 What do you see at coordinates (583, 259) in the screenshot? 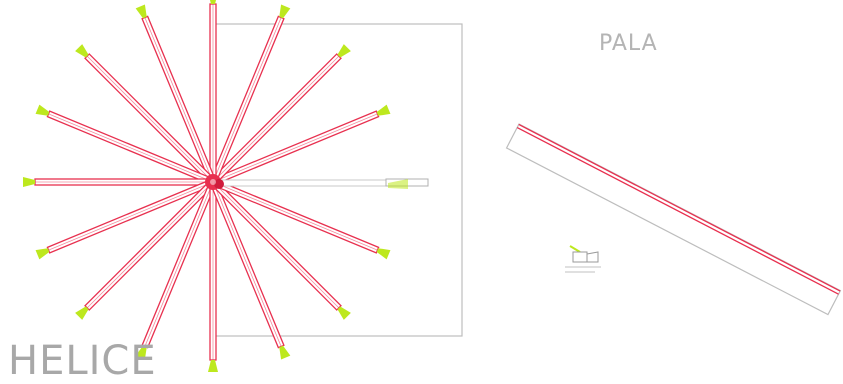
I see `pala-symbol-block` at bounding box center [583, 259].